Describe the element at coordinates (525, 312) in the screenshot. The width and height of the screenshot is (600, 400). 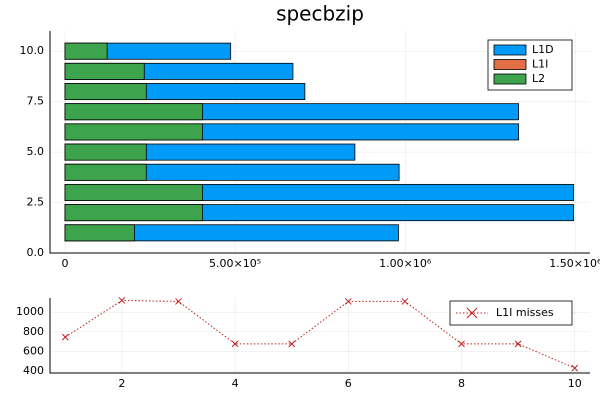
I see `legend-label: L1I misses` at that location.